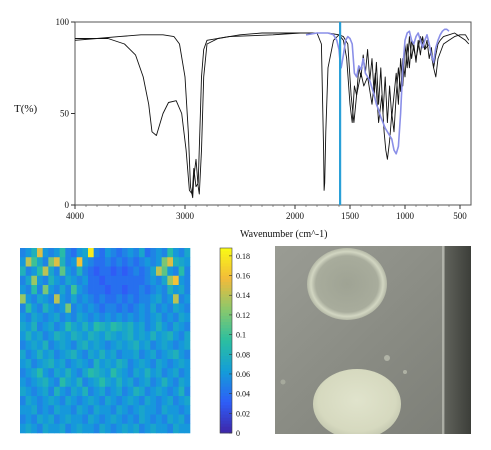  I want to click on colorbar-tick-label: 0.12, so click(243, 315).